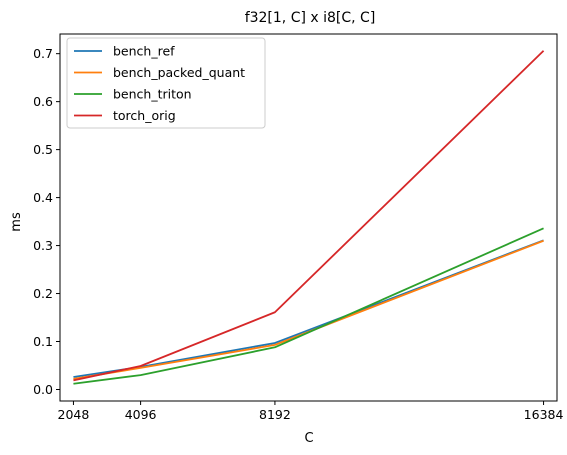 This screenshot has height=455, width=567. What do you see at coordinates (144, 115) in the screenshot?
I see `legend-label: torch_orig` at bounding box center [144, 115].